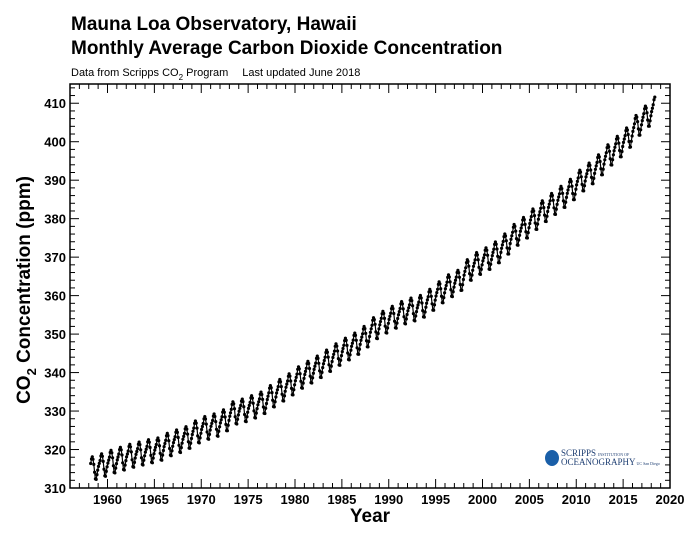 The image size is (700, 537). Describe the element at coordinates (214, 24) in the screenshot. I see `chart-title: Mauna Loa Observatory, Hawaii` at that location.